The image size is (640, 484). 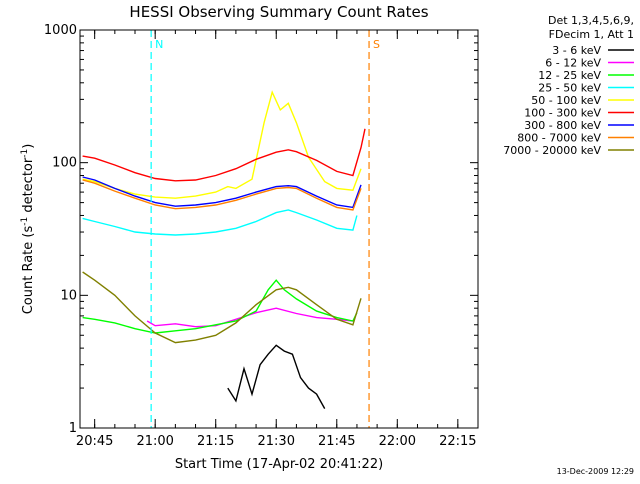 What do you see at coordinates (94, 441) in the screenshot?
I see `x-tick-label: 20:45` at bounding box center [94, 441].